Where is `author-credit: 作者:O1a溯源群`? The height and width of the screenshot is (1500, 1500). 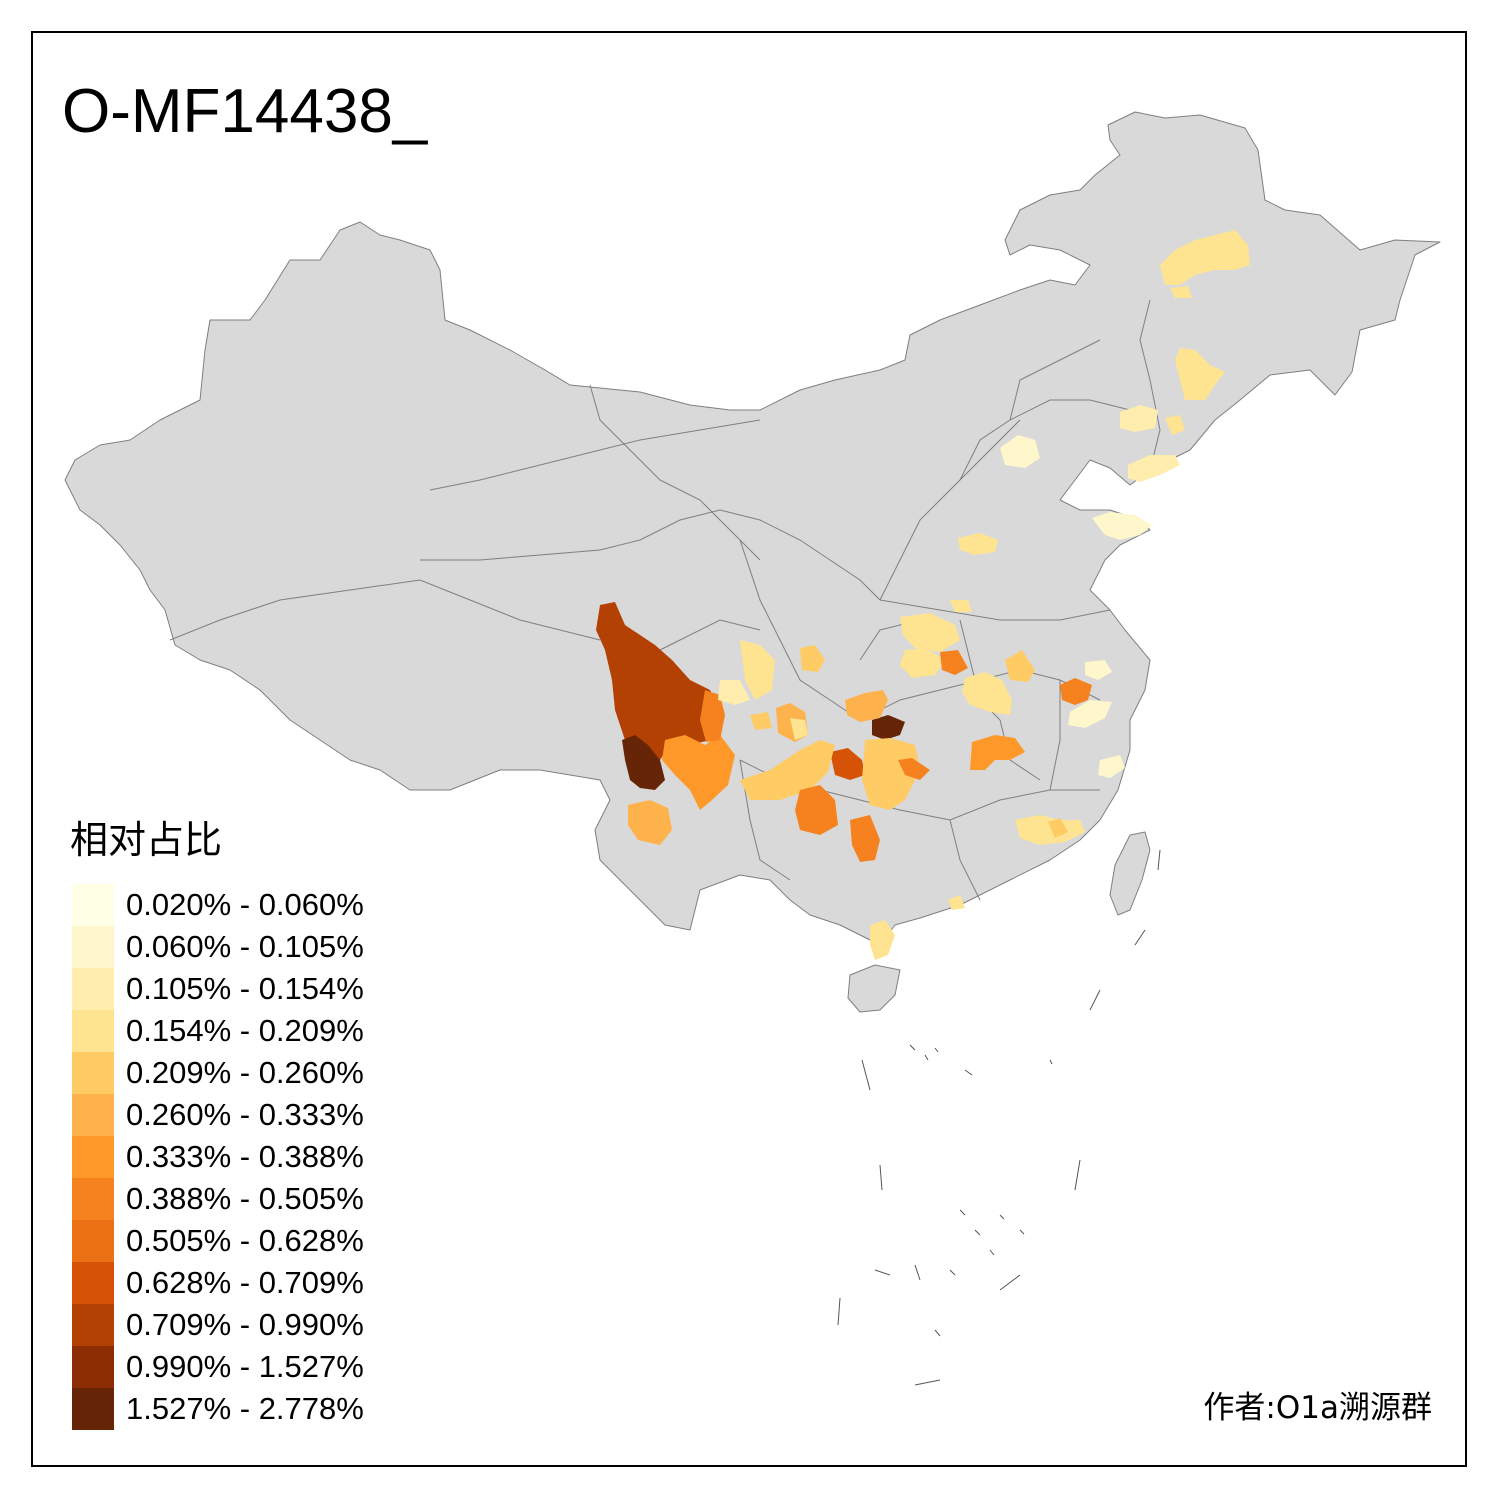 author-credit: 作者:O1a溯源群 is located at coordinates (1317, 1408).